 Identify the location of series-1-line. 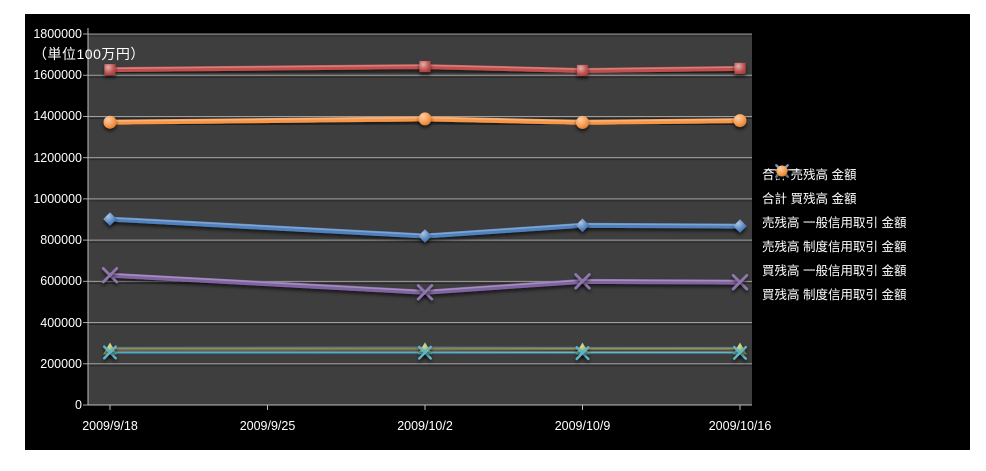
(425, 68).